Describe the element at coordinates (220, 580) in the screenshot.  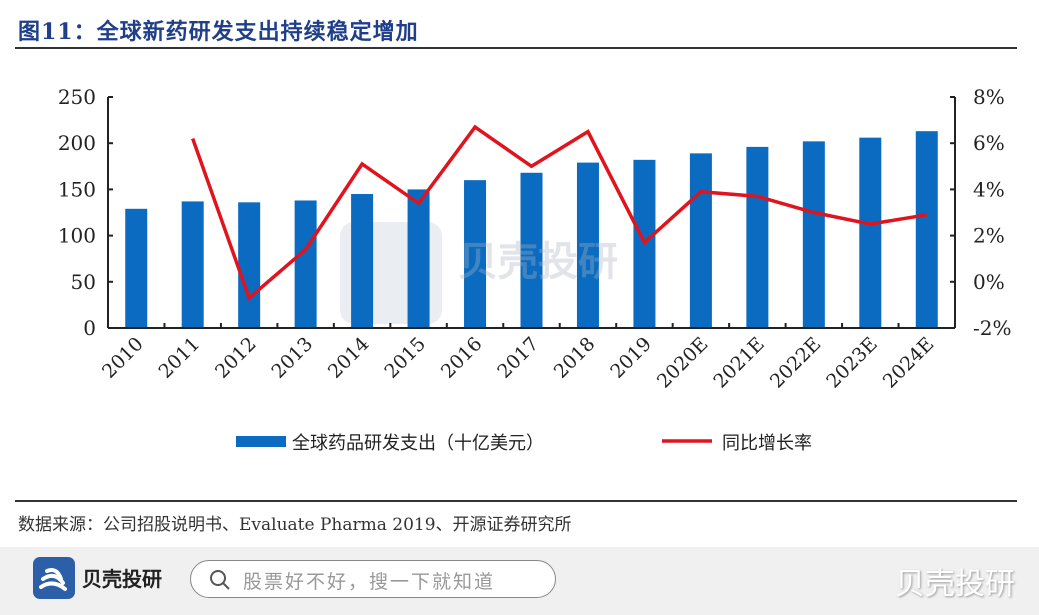
I see `search-icon` at that location.